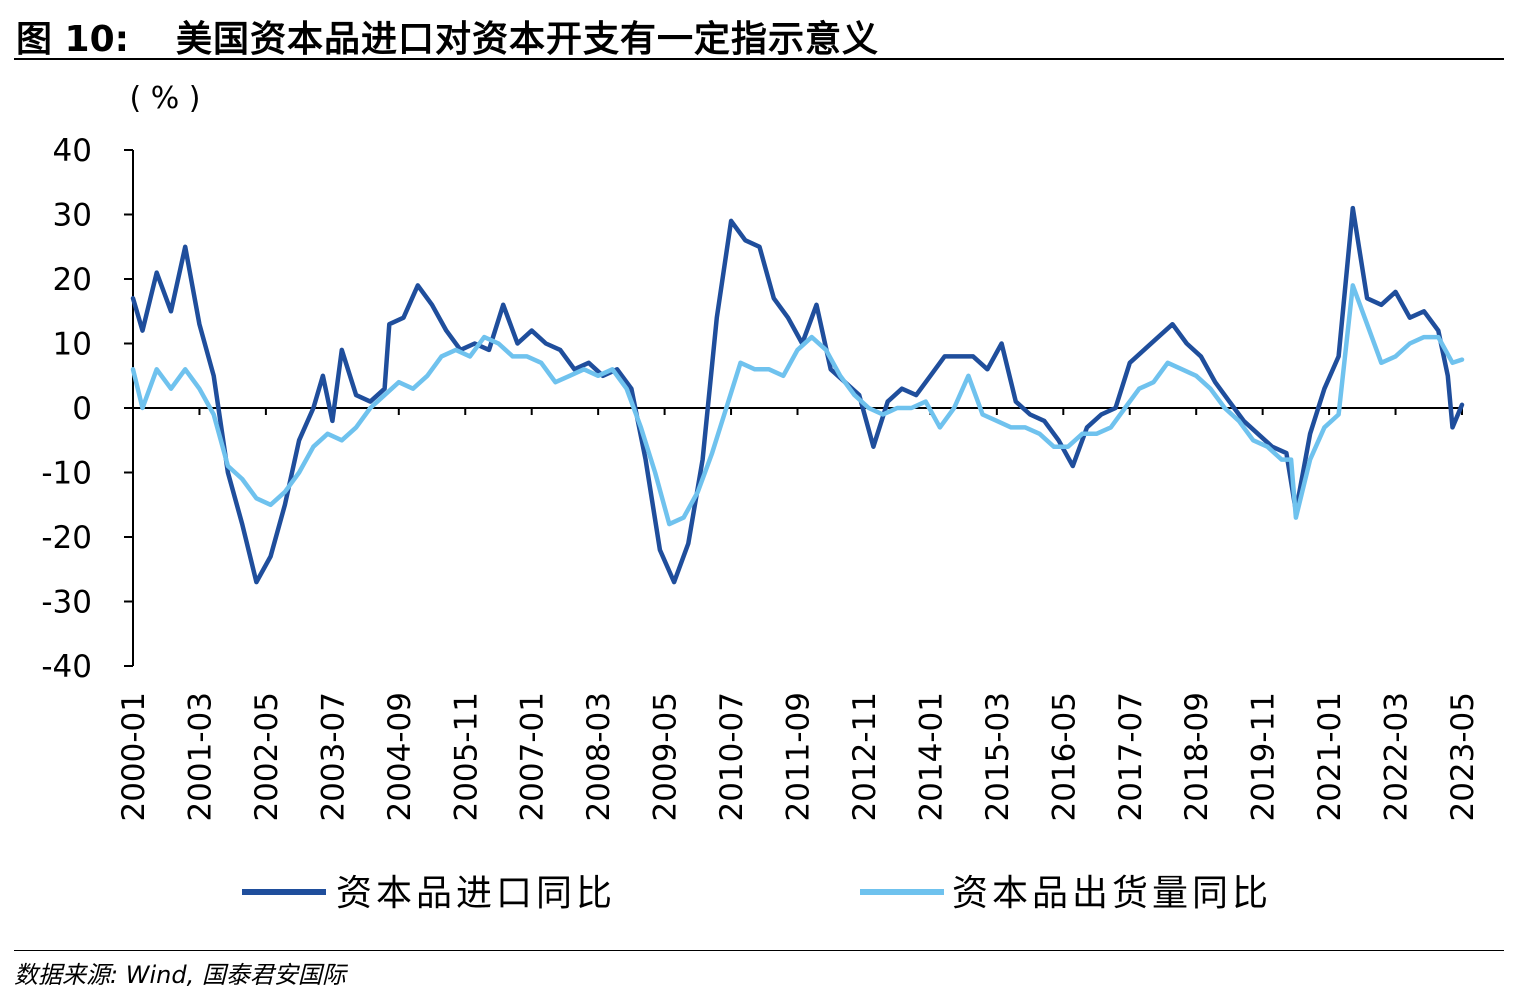  I want to click on x-tick-label: 2000-01, so click(134, 757).